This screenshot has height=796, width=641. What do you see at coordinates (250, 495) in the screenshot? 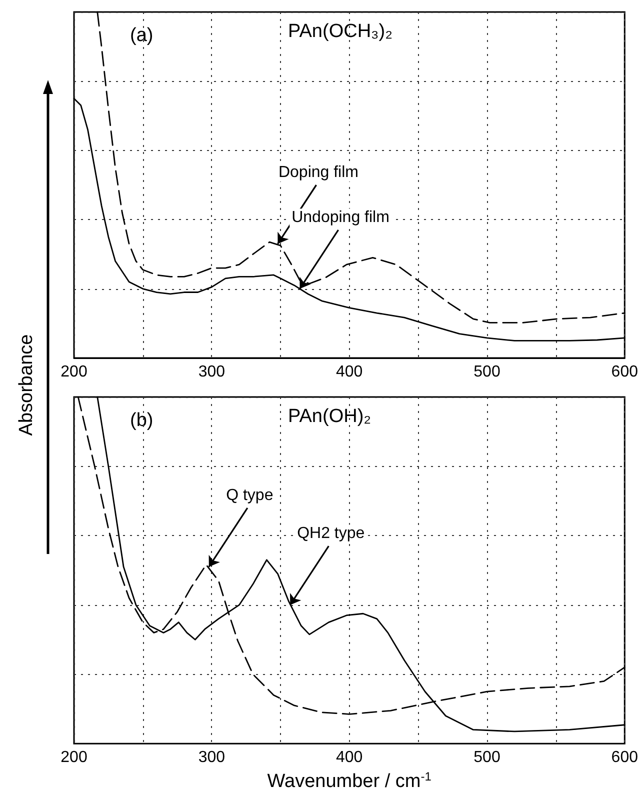
I see `annotation: Q type` at bounding box center [250, 495].